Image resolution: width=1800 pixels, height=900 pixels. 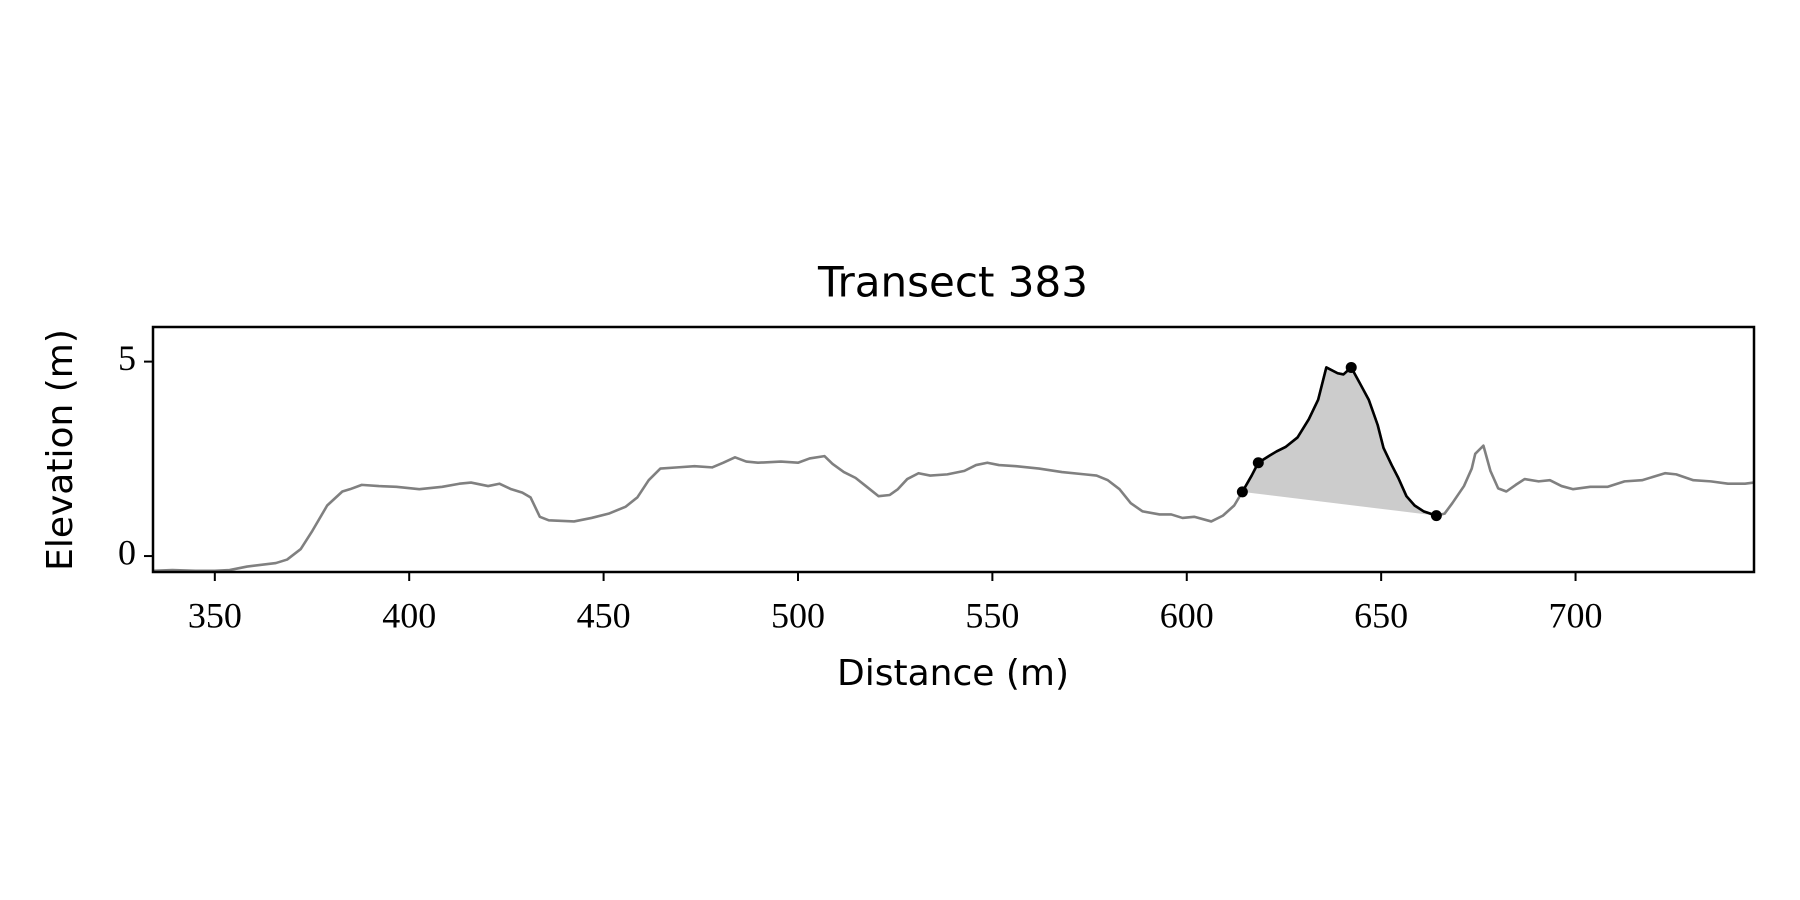 I want to click on profile-line, so click(x=1339, y=441).